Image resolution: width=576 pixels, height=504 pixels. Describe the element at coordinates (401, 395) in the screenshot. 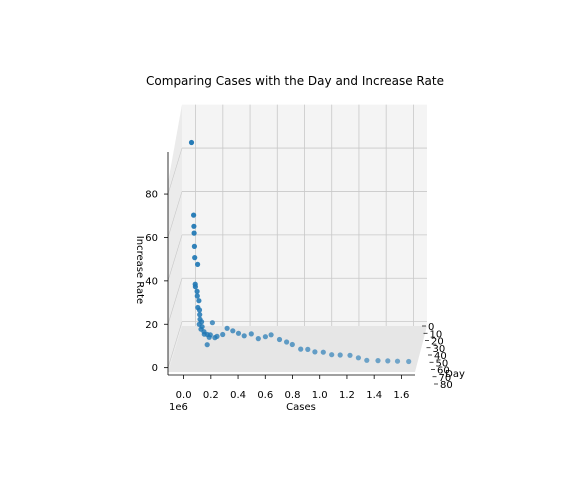

I see `x-tick-label: 1.6` at that location.